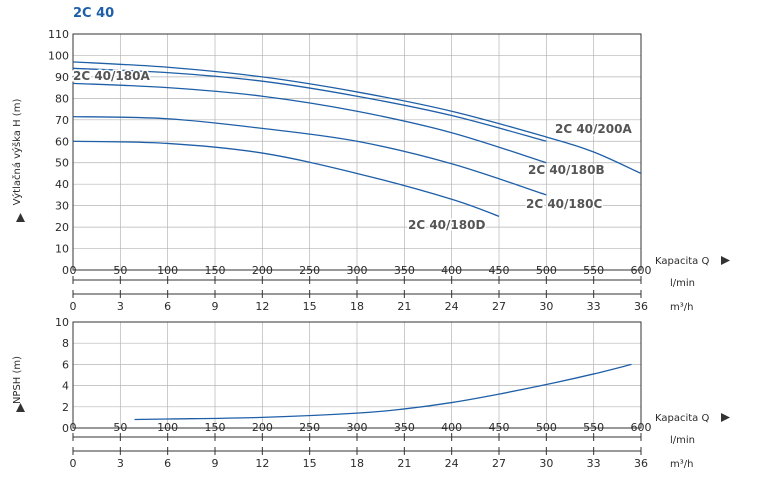 The height and width of the screenshot is (497, 760). What do you see at coordinates (566, 170) in the screenshot?
I see `series-label: 2C 40/180B` at bounding box center [566, 170].